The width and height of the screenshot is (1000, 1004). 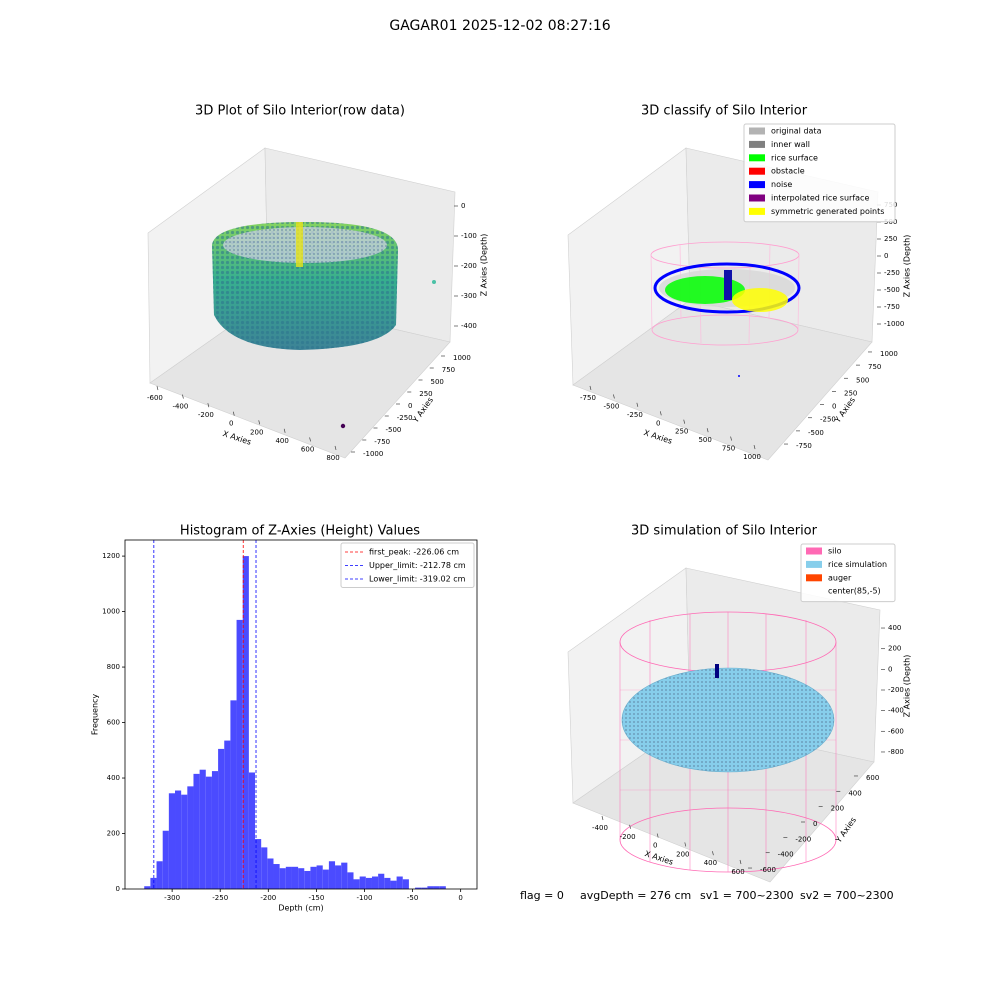 I want to click on x-tick-label: -500, so click(x=611, y=406).